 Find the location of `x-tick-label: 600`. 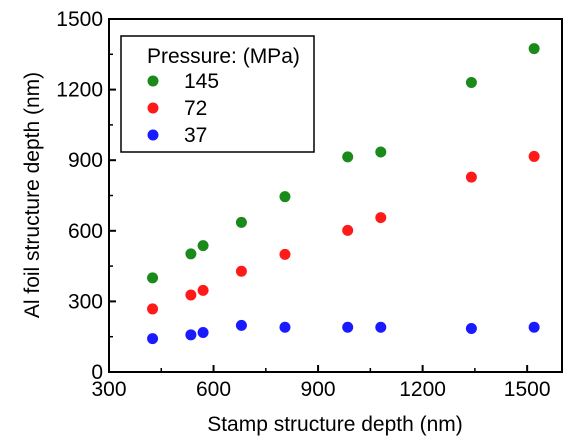

x-tick-label: 600 is located at coordinates (213, 389).